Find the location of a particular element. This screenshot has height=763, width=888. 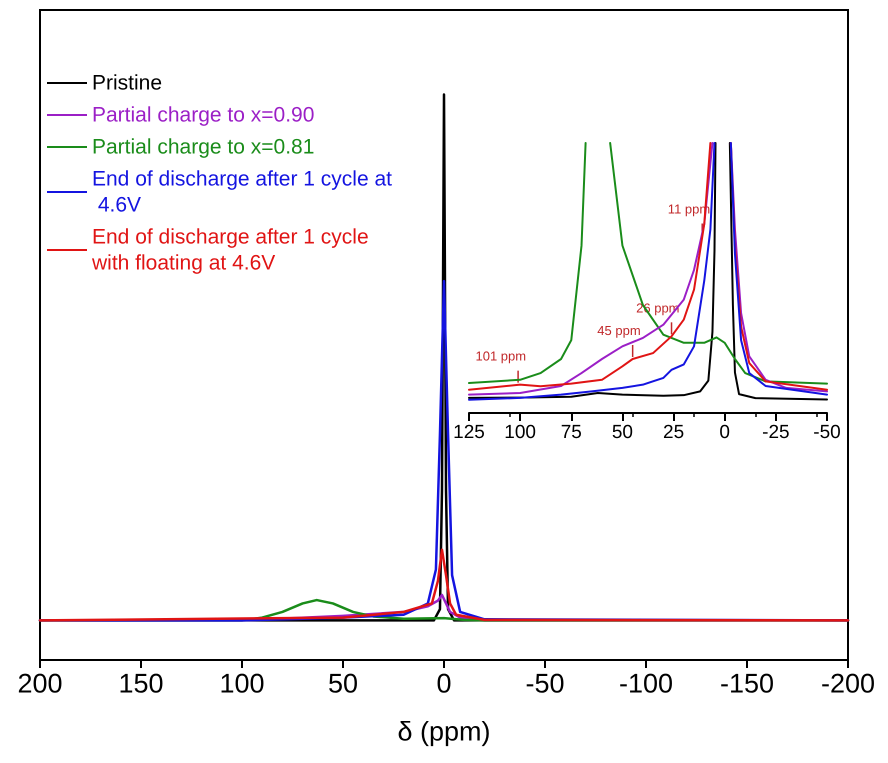

x-tick-label: -200 is located at coordinates (848, 683).